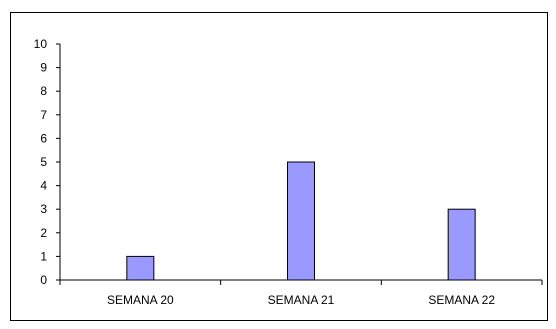  Describe the element at coordinates (140, 300) in the screenshot. I see `x-tick-label: SEMANA 20` at that location.